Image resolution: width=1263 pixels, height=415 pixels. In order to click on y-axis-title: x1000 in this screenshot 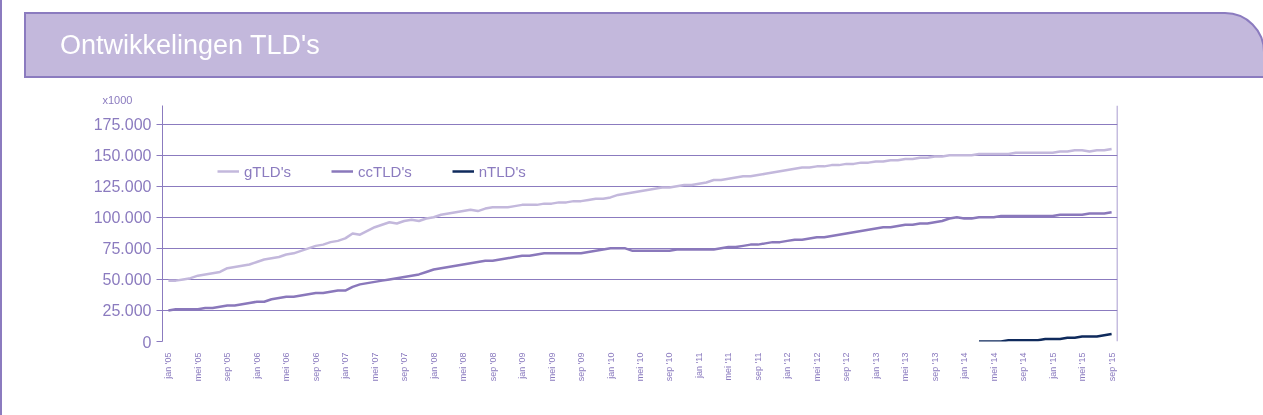, I will do `click(117, 99)`.